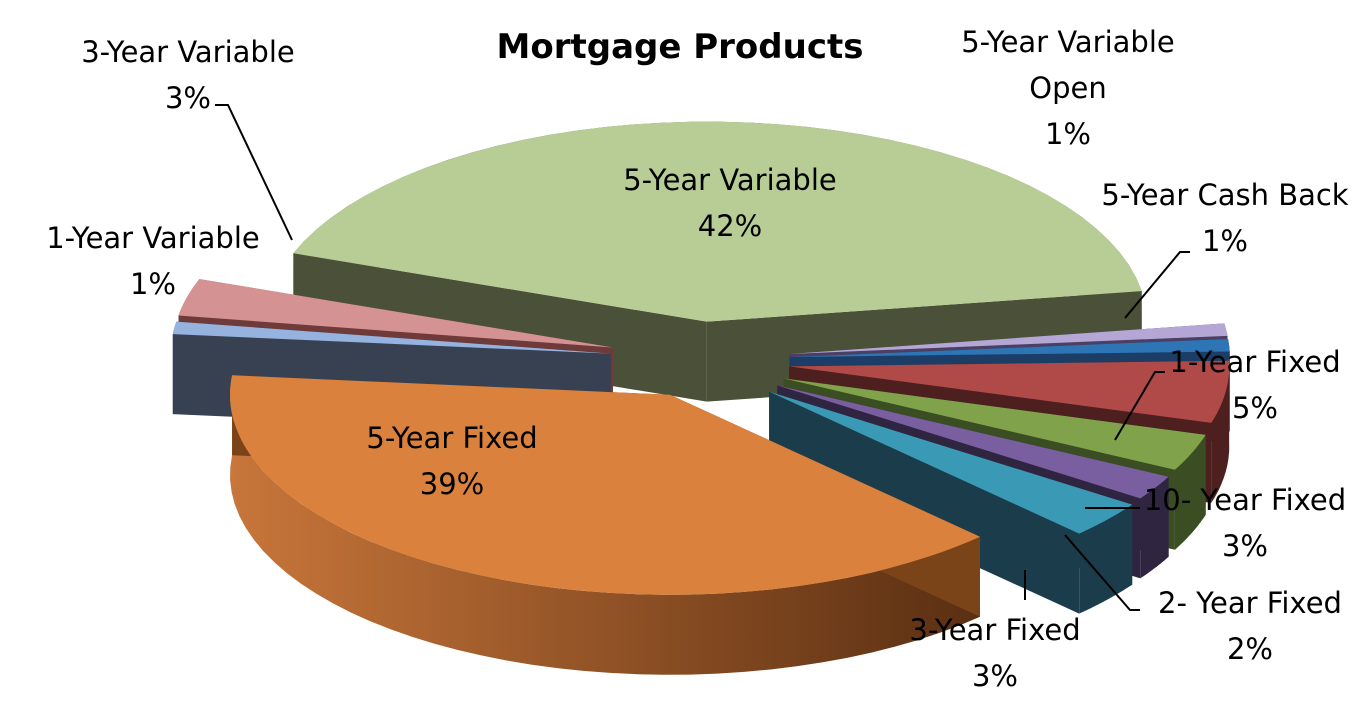 This screenshot has width=1361, height=723. I want to click on label-name-1-year-fixed: 1-Year Fixed, so click(1254, 362).